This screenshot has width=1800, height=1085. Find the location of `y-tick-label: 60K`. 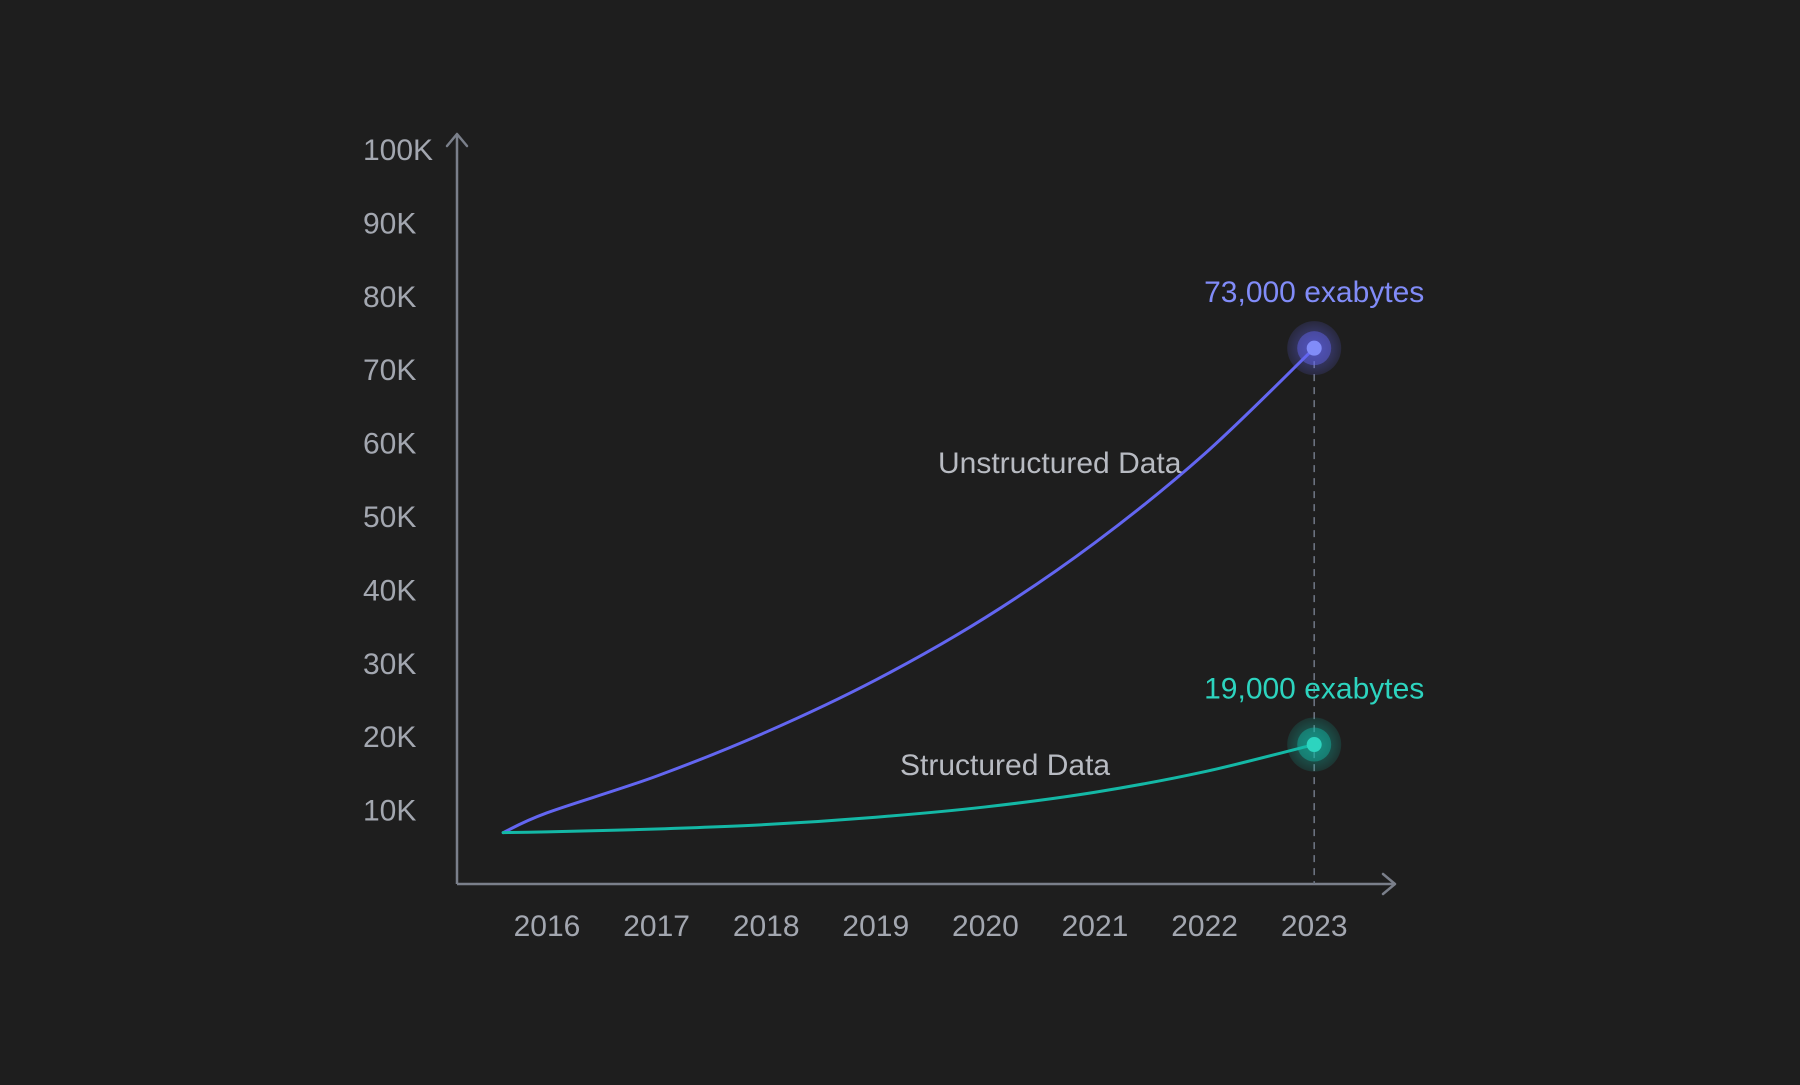

y-tick-label: 60K is located at coordinates (389, 444).